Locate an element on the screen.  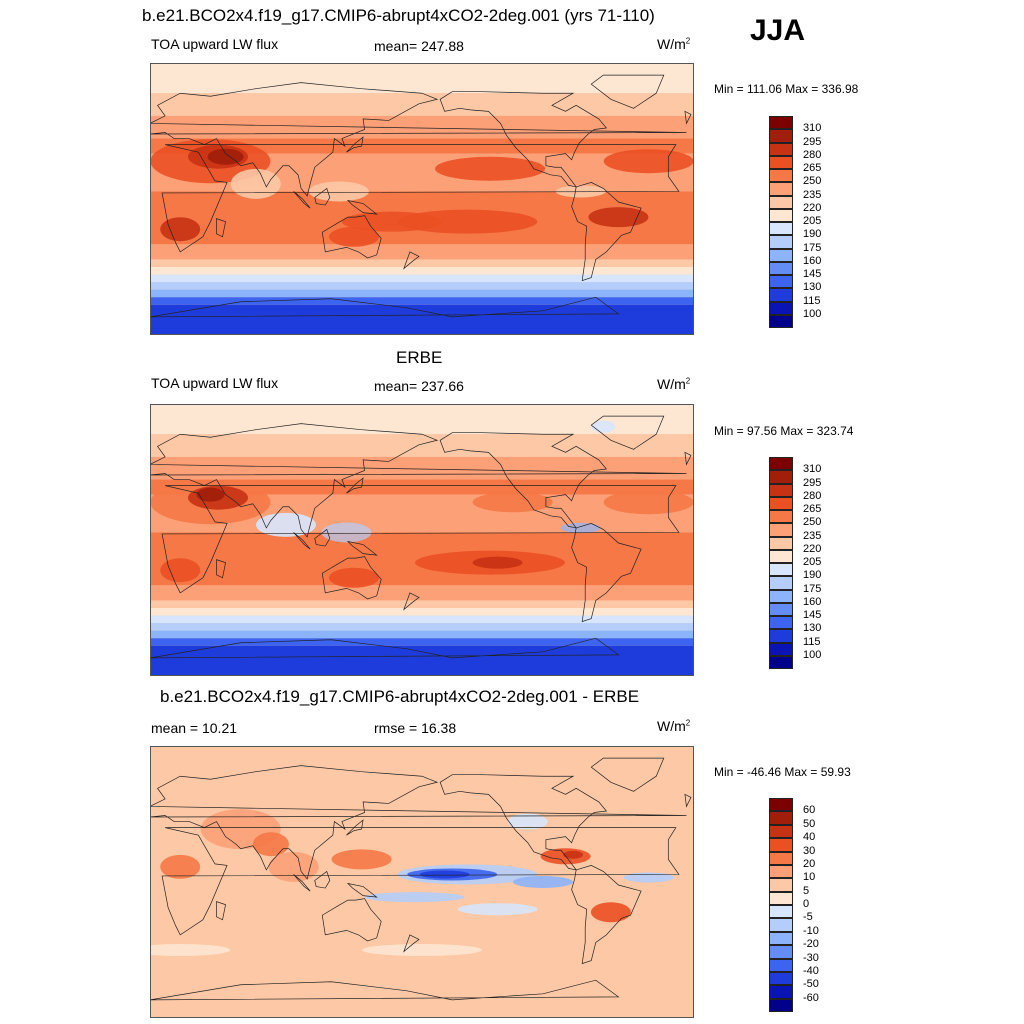
panel-3-minmax: Min = -46.46 Max = 59.93 is located at coordinates (782, 772).